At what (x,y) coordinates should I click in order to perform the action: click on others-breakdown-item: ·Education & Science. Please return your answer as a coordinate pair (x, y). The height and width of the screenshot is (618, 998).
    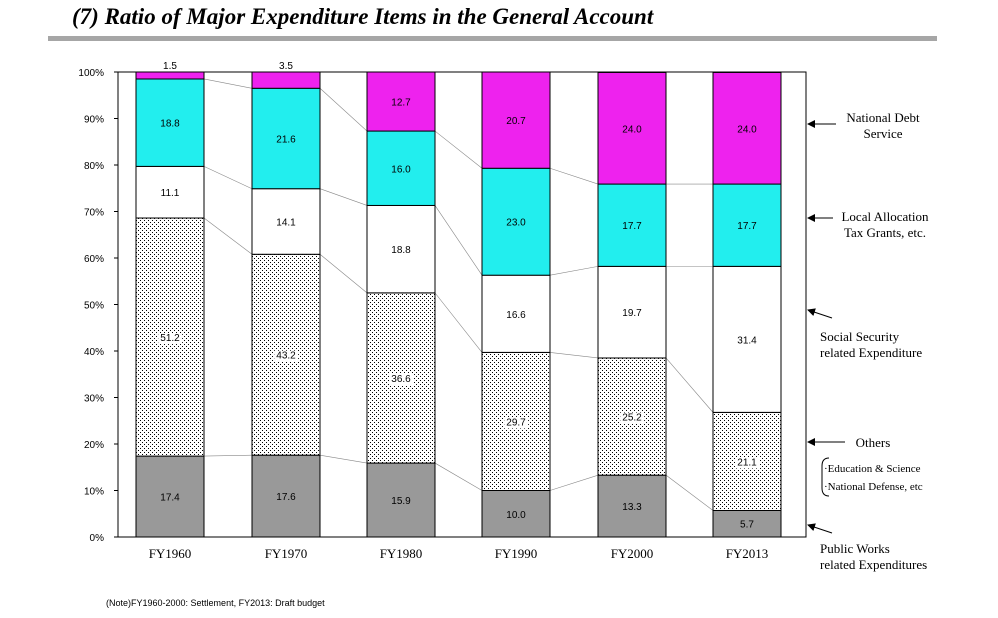
    Looking at the image, I should click on (872, 469).